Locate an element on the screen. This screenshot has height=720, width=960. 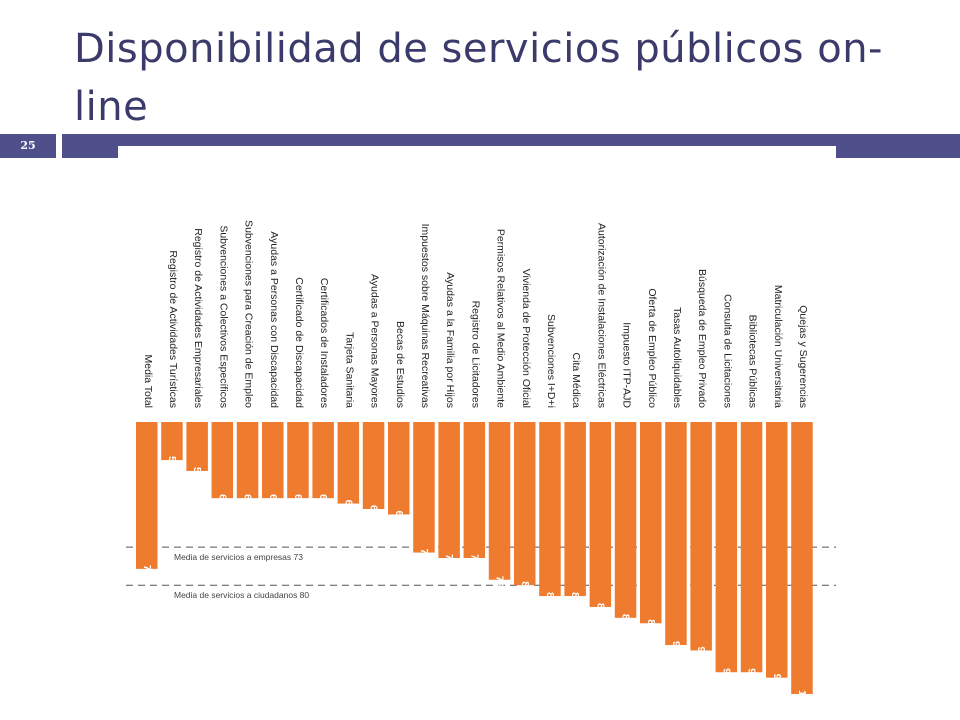
bar-value-label: 92 is located at coordinates (701, 652).